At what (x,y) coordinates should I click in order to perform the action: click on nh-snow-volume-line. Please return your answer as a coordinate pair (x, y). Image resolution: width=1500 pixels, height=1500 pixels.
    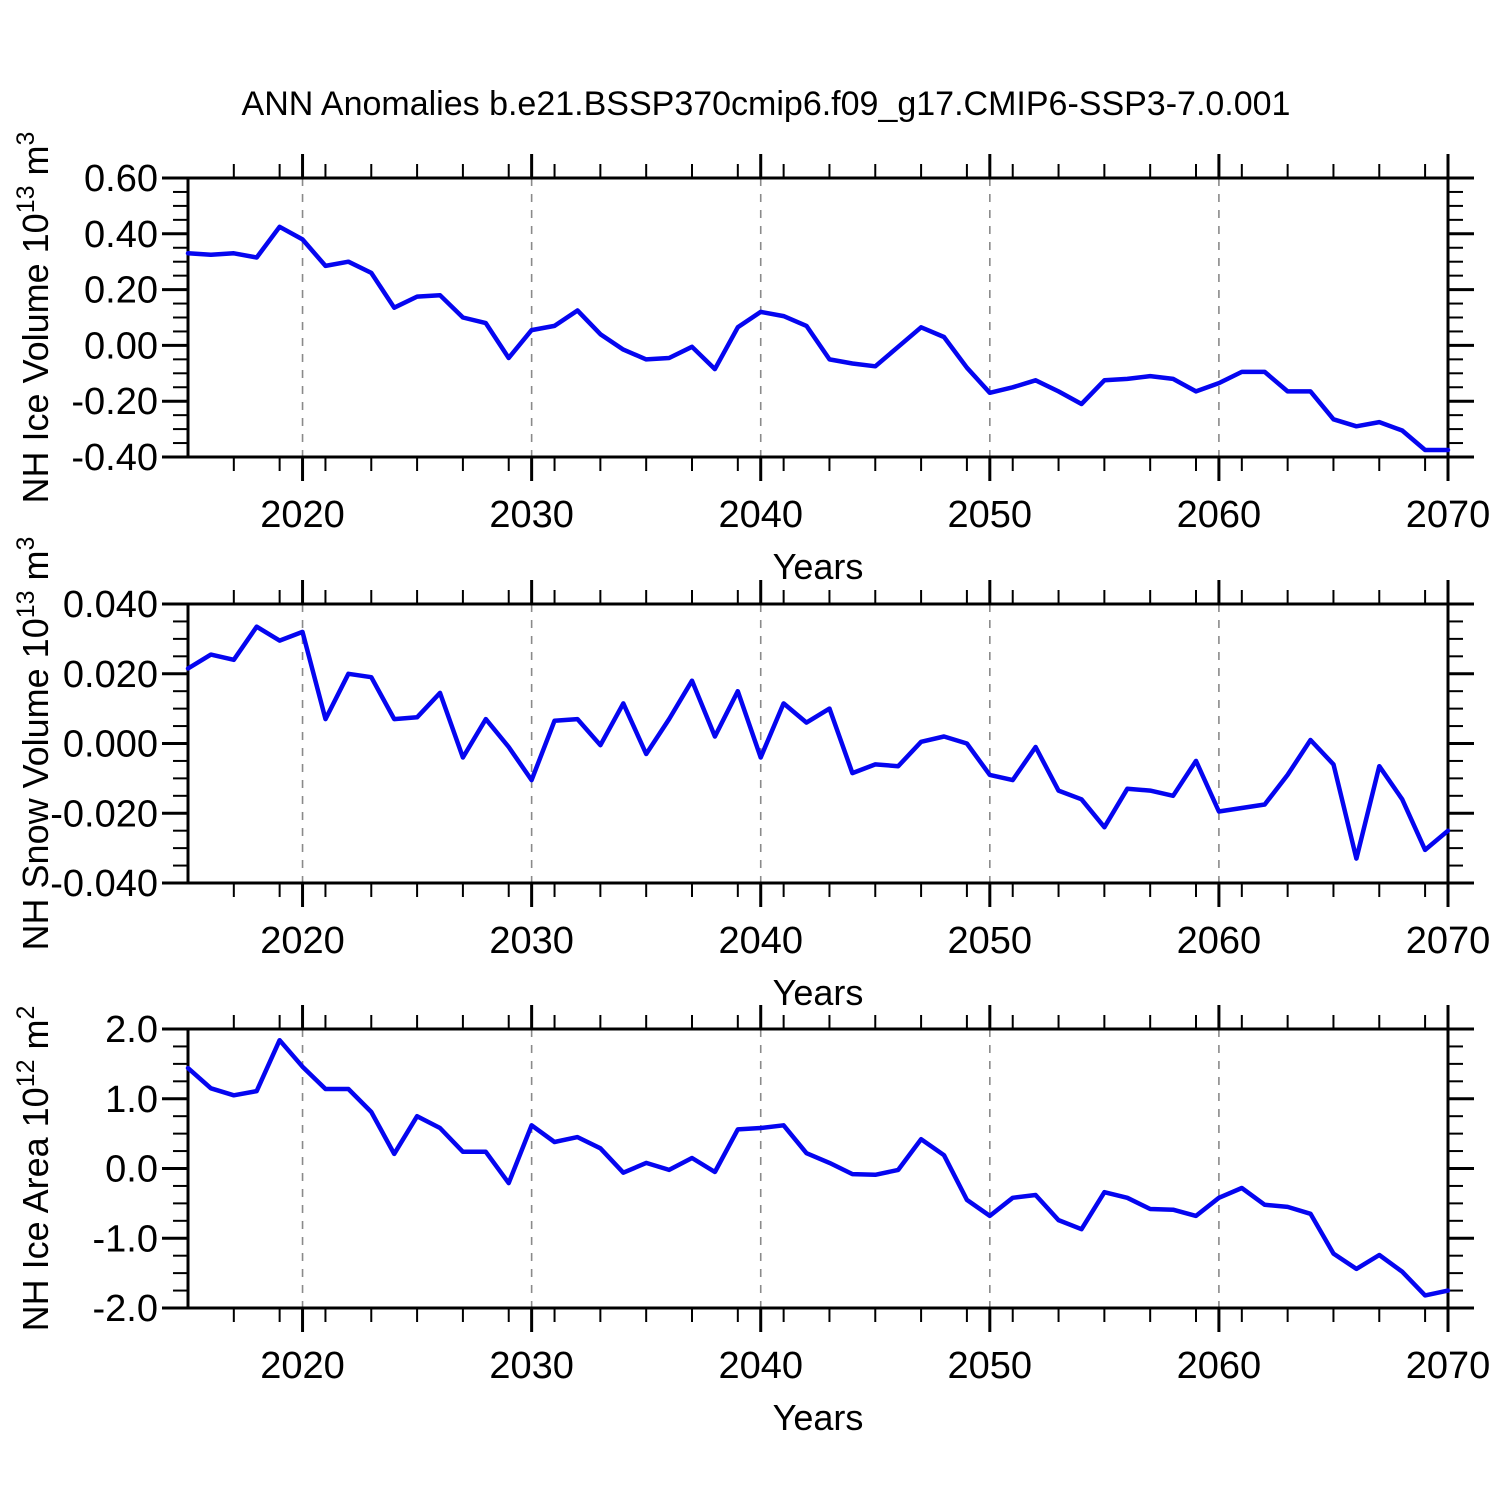
    Looking at the image, I should click on (818, 742).